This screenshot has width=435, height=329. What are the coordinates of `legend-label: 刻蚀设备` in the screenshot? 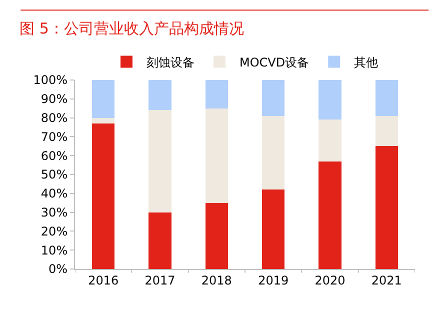 It's located at (170, 62).